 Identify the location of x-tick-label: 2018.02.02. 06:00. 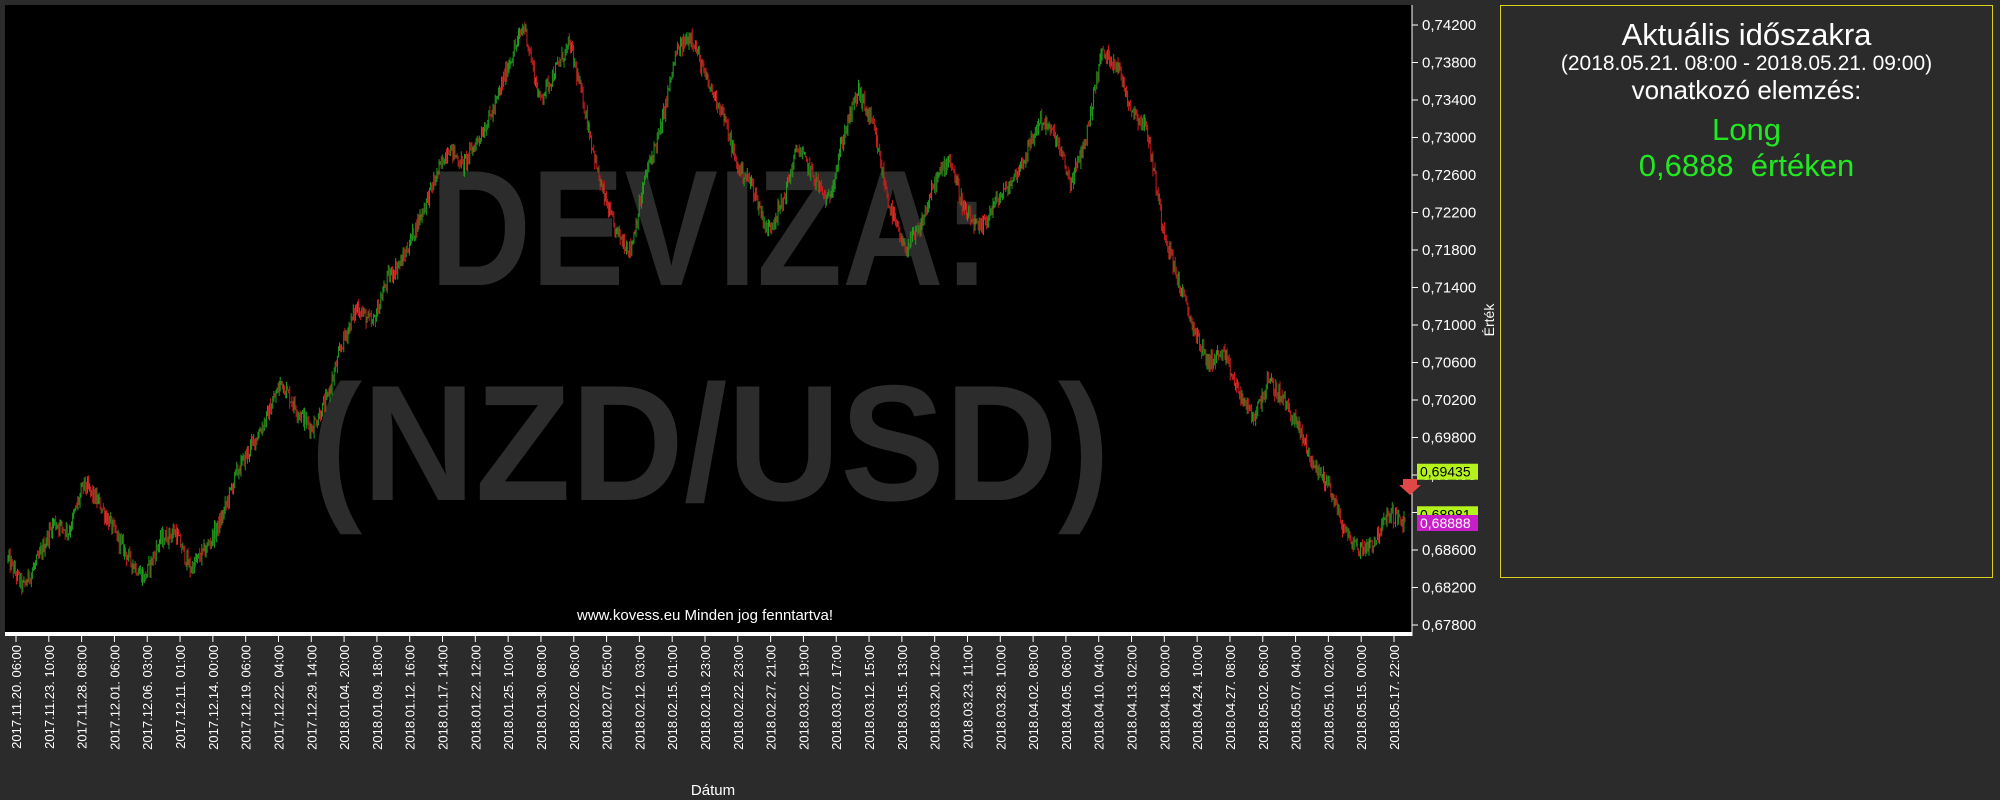
(574, 697).